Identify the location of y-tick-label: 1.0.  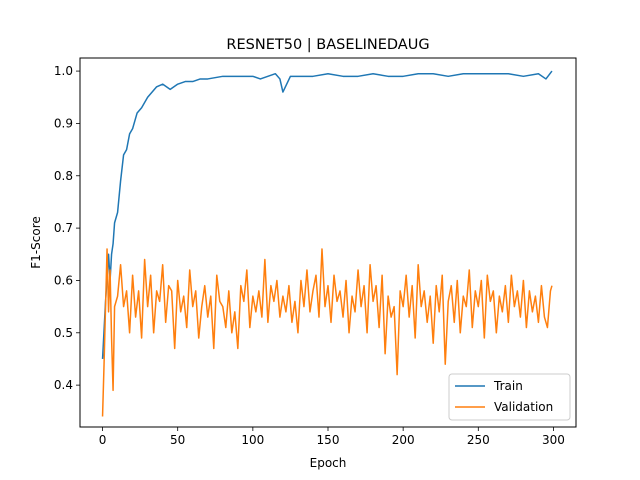
(63, 71).